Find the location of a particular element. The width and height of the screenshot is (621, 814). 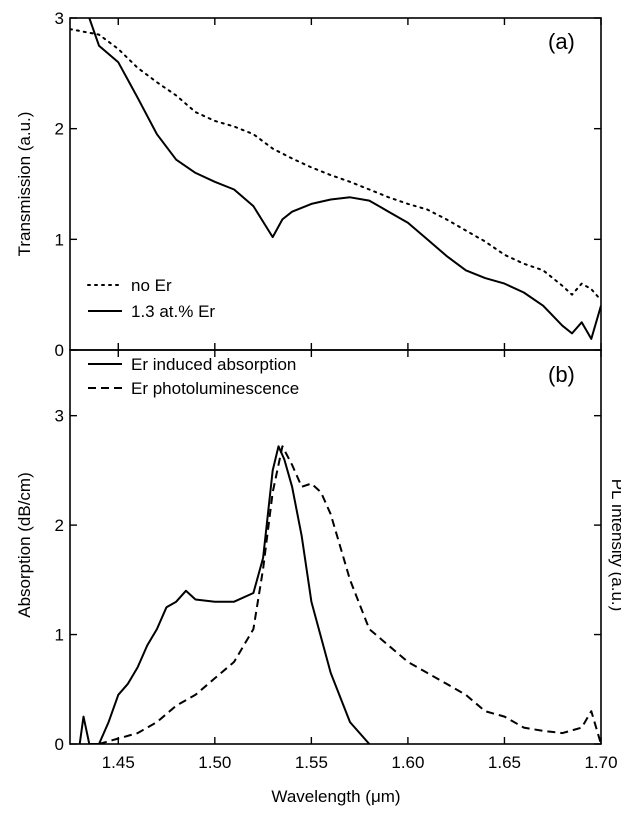

legend-label-er: 1.3 at.% Er is located at coordinates (173, 311).